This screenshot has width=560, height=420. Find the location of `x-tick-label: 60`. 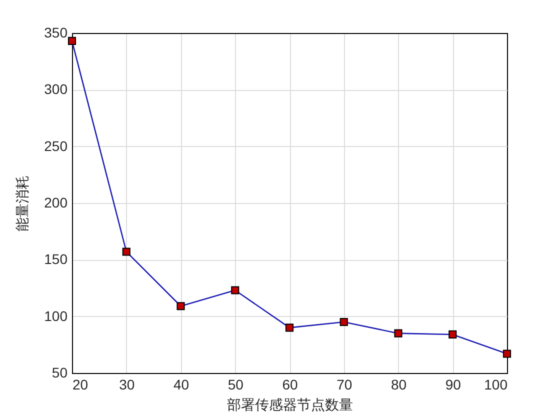

x-tick-label: 60 is located at coordinates (290, 384).